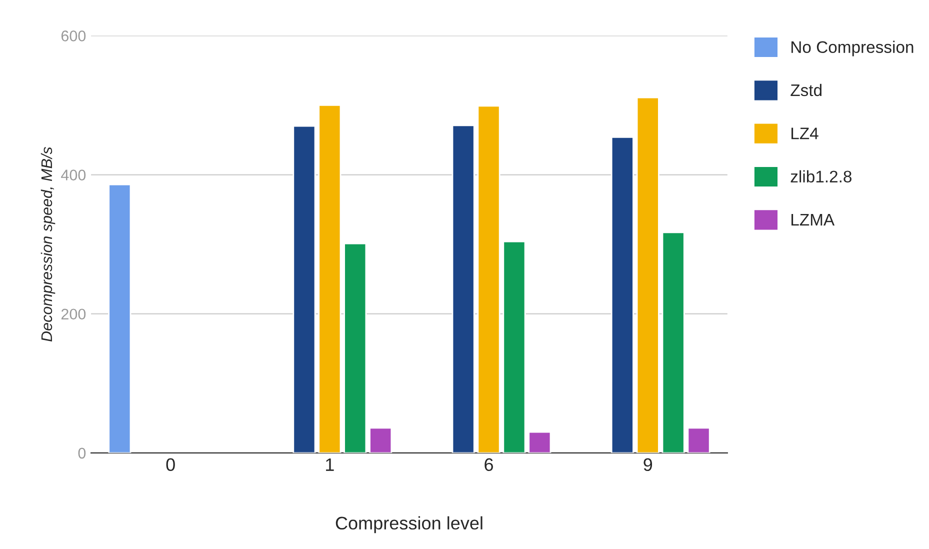 Image resolution: width=929 pixels, height=549 pixels. What do you see at coordinates (813, 220) in the screenshot?
I see `legend-label: LZMA` at bounding box center [813, 220].